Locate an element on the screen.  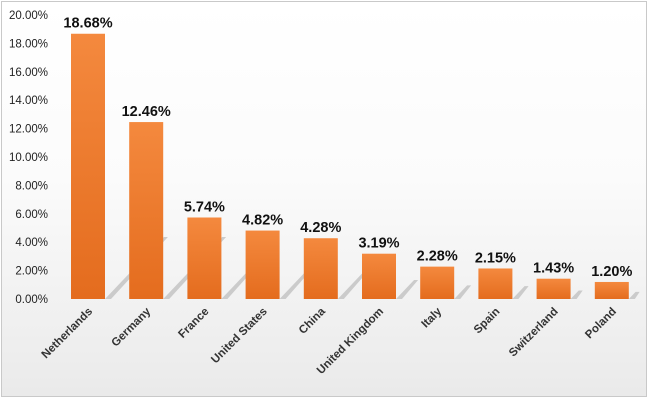
bar-poland is located at coordinates (611, 290).